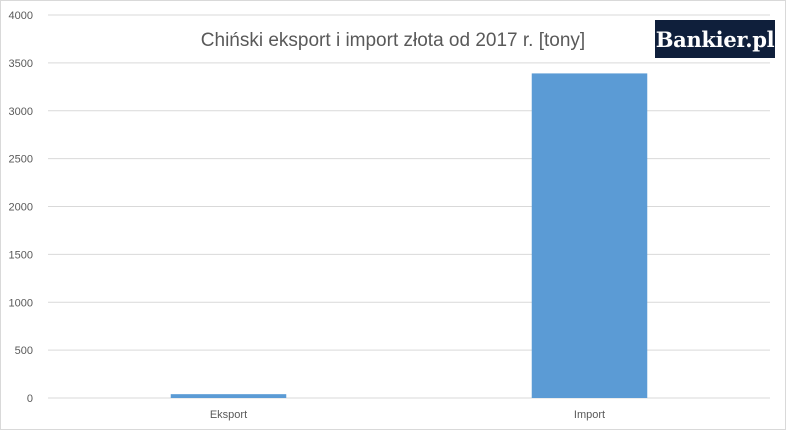  What do you see at coordinates (30, 399) in the screenshot?
I see `y-tick-label: 0` at bounding box center [30, 399].